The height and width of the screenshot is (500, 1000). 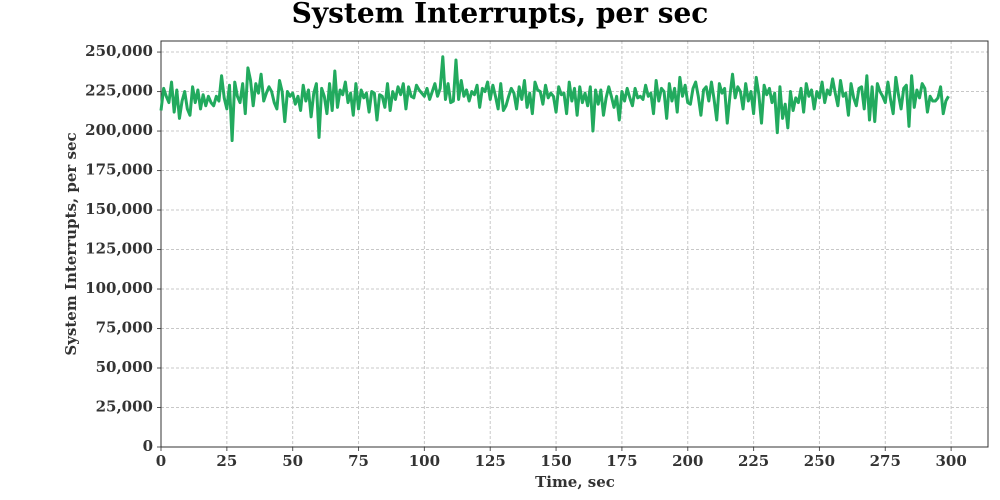 What do you see at coordinates (555, 461) in the screenshot?
I see `x-tick-label: 150` at bounding box center [555, 461].